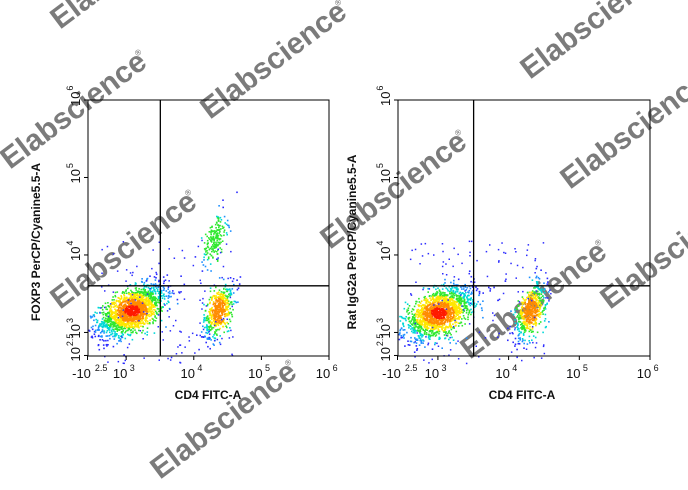 The width and height of the screenshot is (688, 490). What do you see at coordinates (165, 278) in the screenshot?
I see `event-dots` at bounding box center [165, 278].